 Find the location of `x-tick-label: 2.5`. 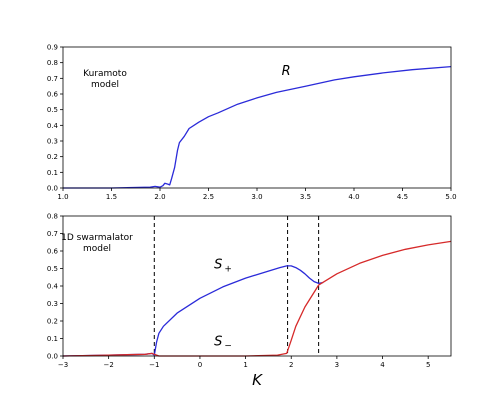

x-tick-label: 2.5 is located at coordinates (208, 197).